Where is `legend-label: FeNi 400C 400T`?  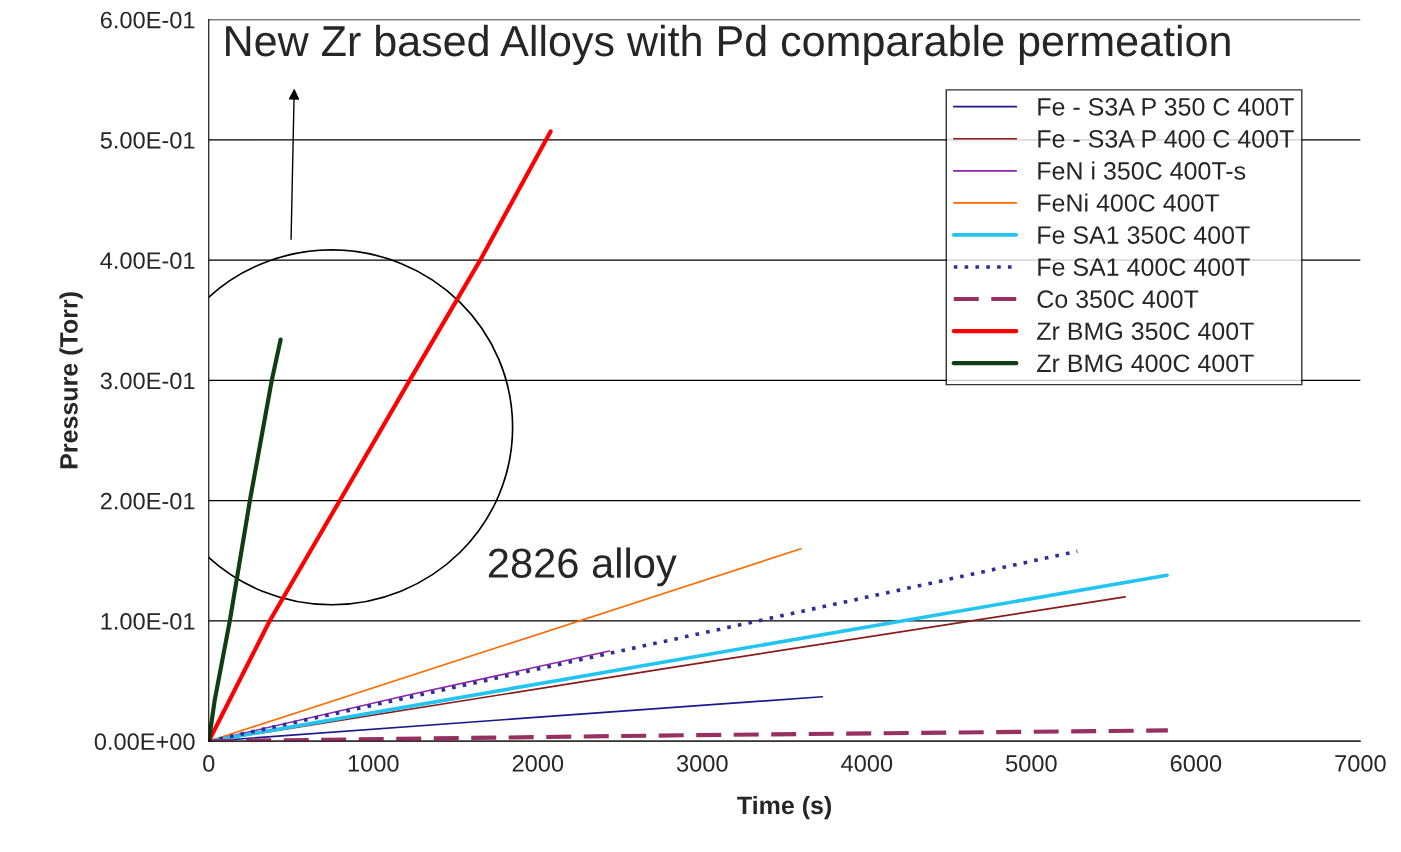
legend-label: FeNi 400C 400T is located at coordinates (1129, 202).